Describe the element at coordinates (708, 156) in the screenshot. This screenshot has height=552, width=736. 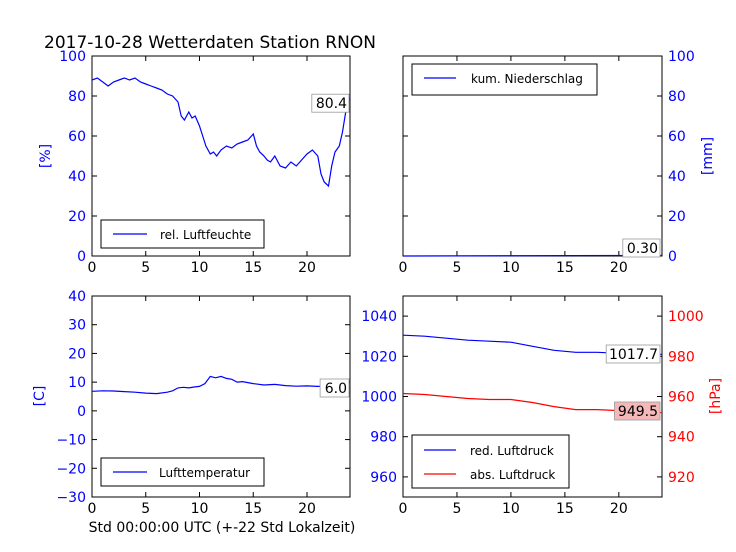
I see `y-axis-label: [mm]` at that location.